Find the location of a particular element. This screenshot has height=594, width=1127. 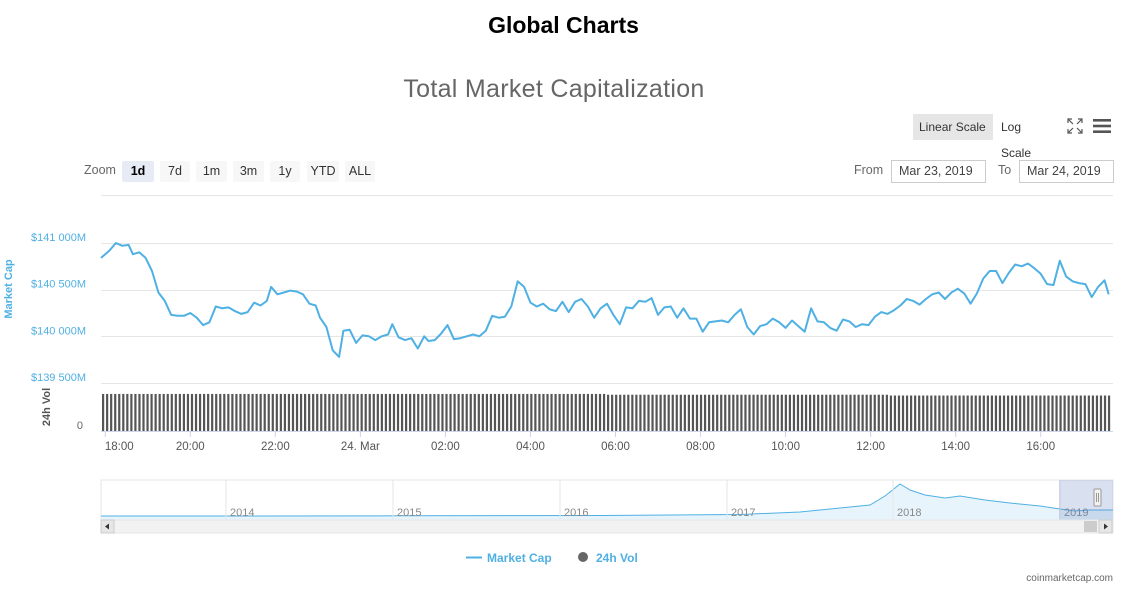

y-tick-label: $139 500M is located at coordinates (58, 378).